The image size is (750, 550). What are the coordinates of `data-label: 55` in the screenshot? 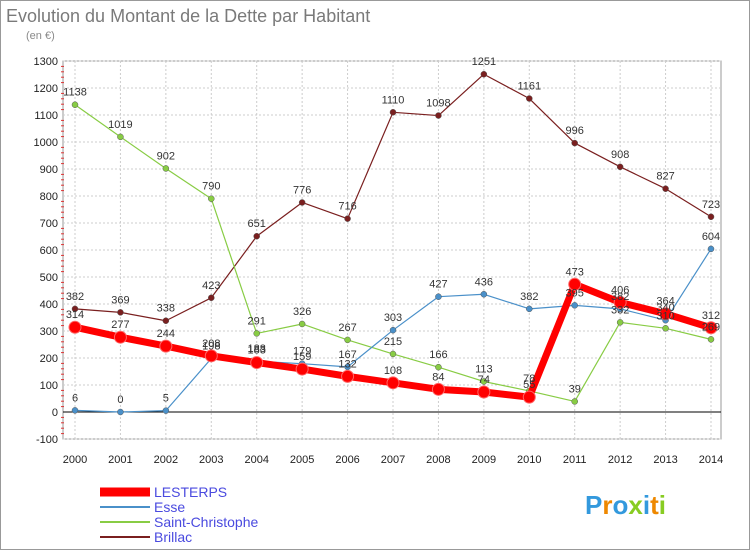 It's located at (529, 385).